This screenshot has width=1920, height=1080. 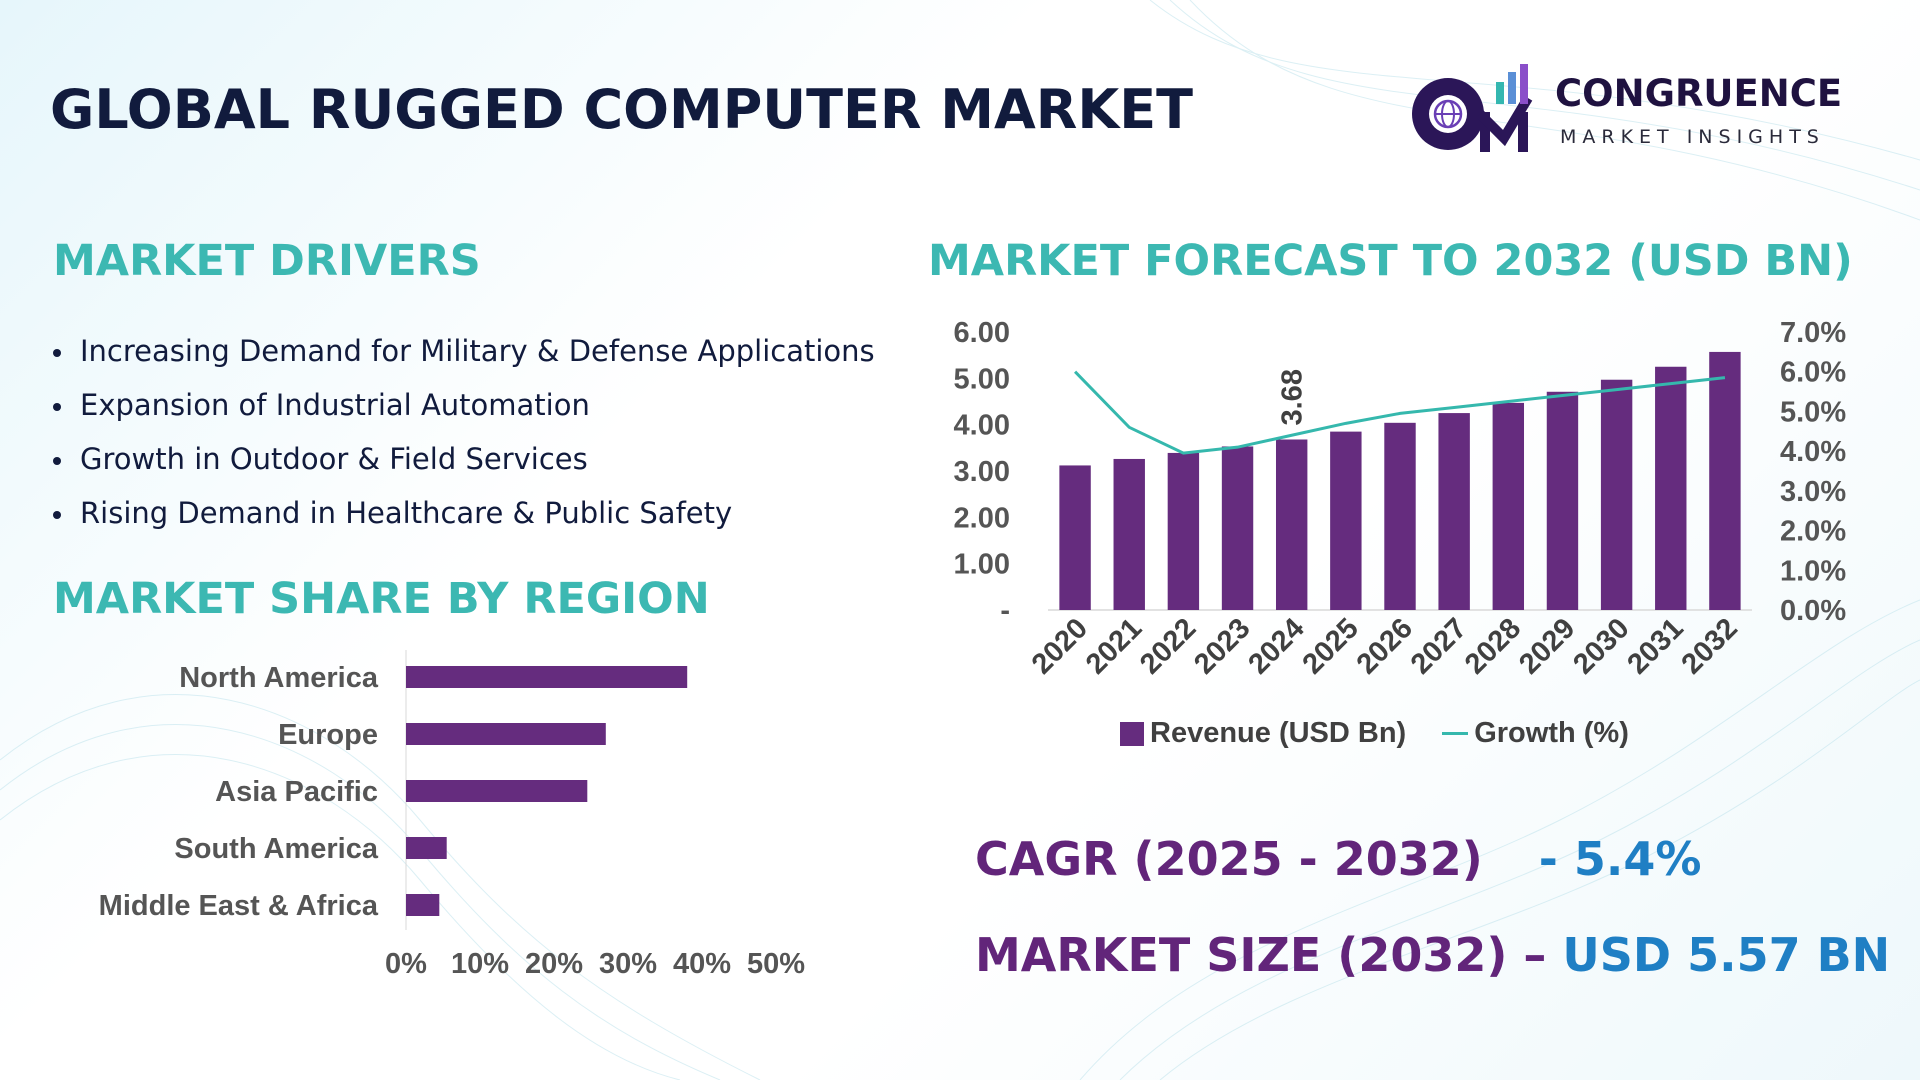 I want to click on forecast-left-tick-label: 4.00, so click(x=982, y=426).